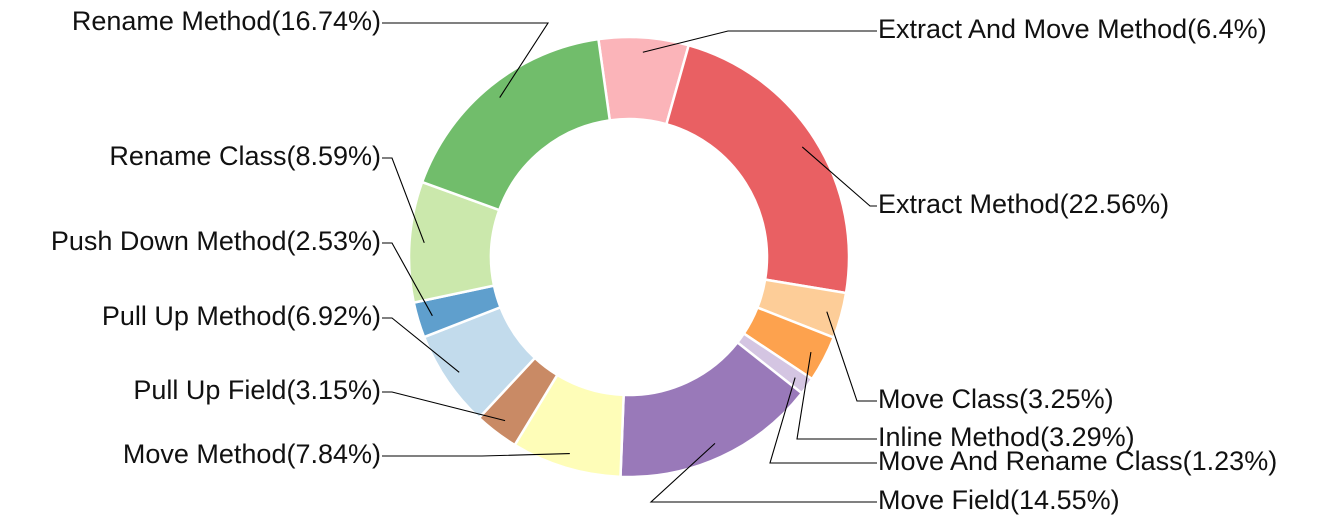 The height and width of the screenshot is (528, 1336). What do you see at coordinates (763, 472) in the screenshot?
I see `leader-line-move-field` at bounding box center [763, 472].